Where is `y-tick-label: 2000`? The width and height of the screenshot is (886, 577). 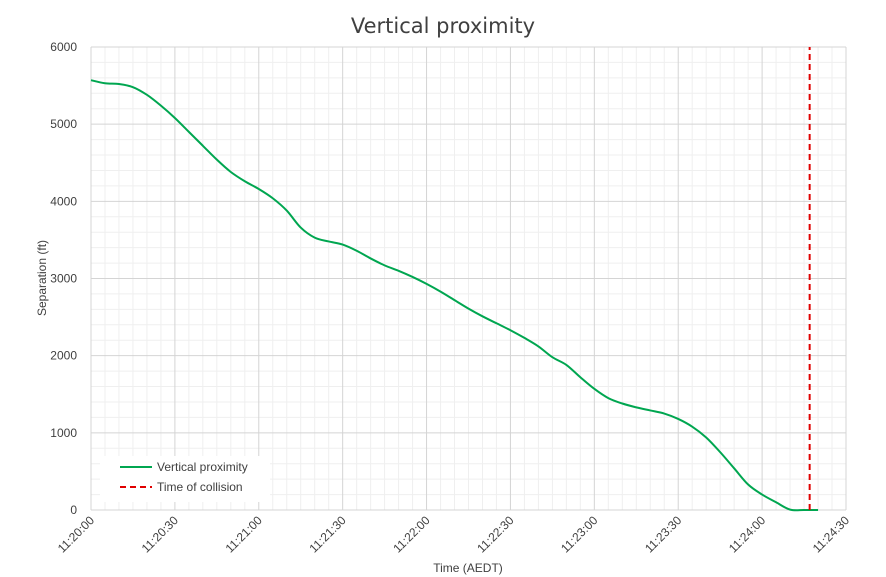
y-tick-label: 2000 is located at coordinates (63, 356).